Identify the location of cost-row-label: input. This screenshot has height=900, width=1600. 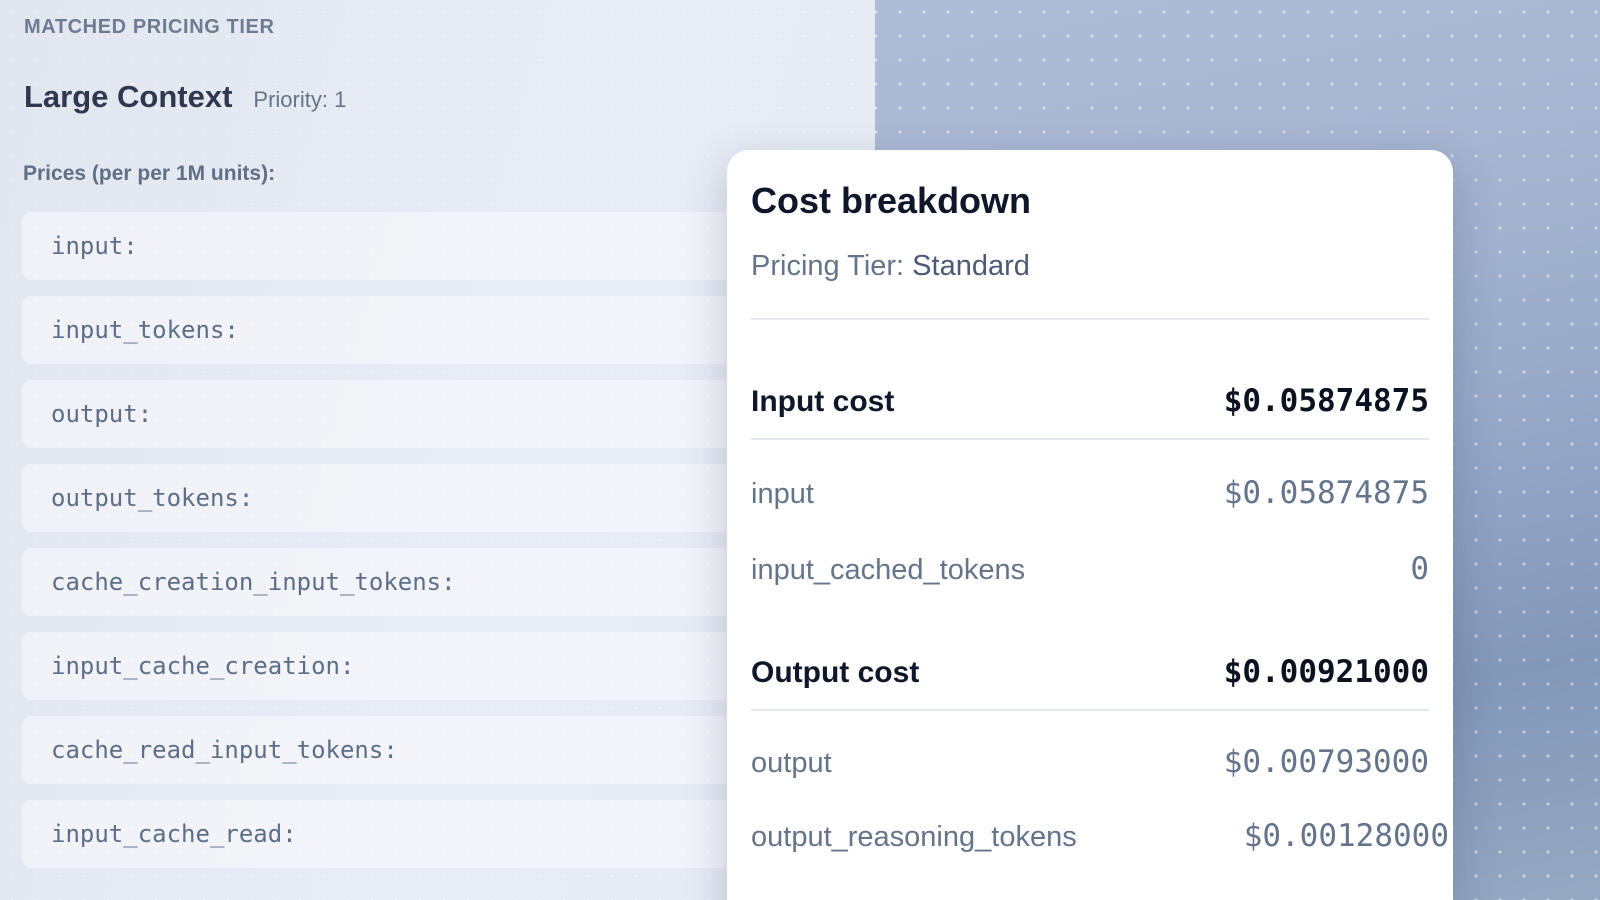
(782, 494).